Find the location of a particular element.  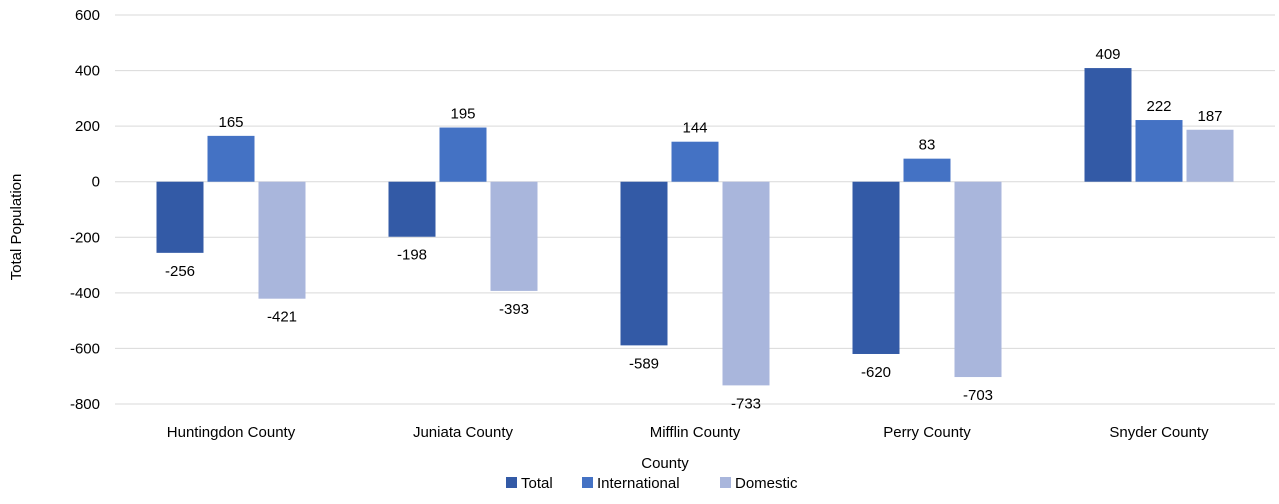

data-label: 165 is located at coordinates (230, 122).